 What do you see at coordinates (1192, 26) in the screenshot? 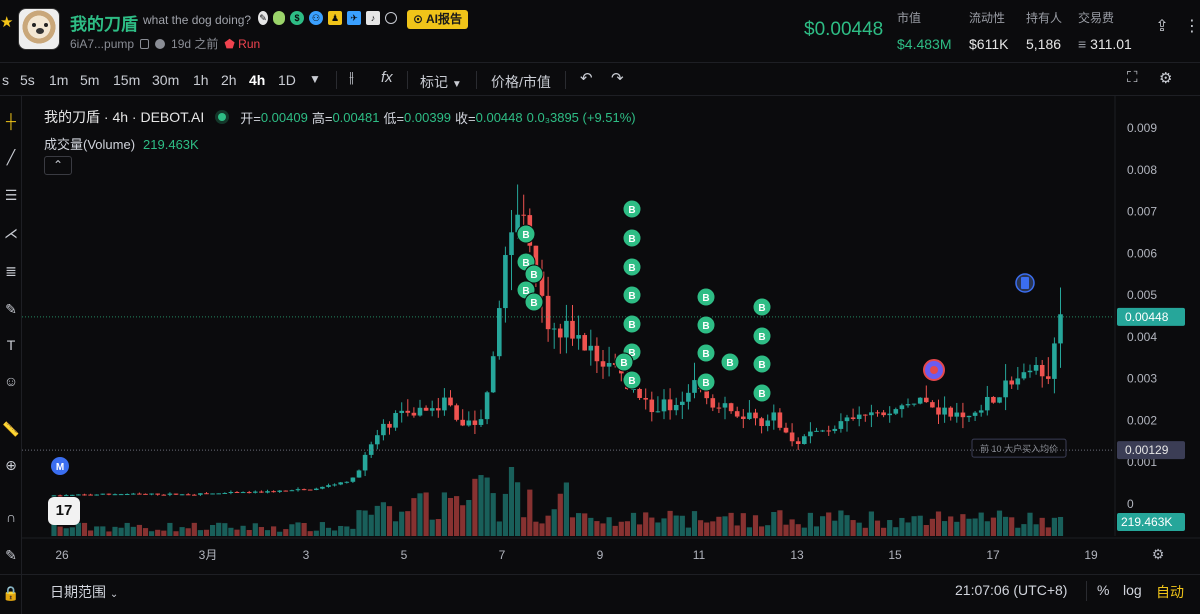
I see `sliders-icon: ⋮` at bounding box center [1192, 26].